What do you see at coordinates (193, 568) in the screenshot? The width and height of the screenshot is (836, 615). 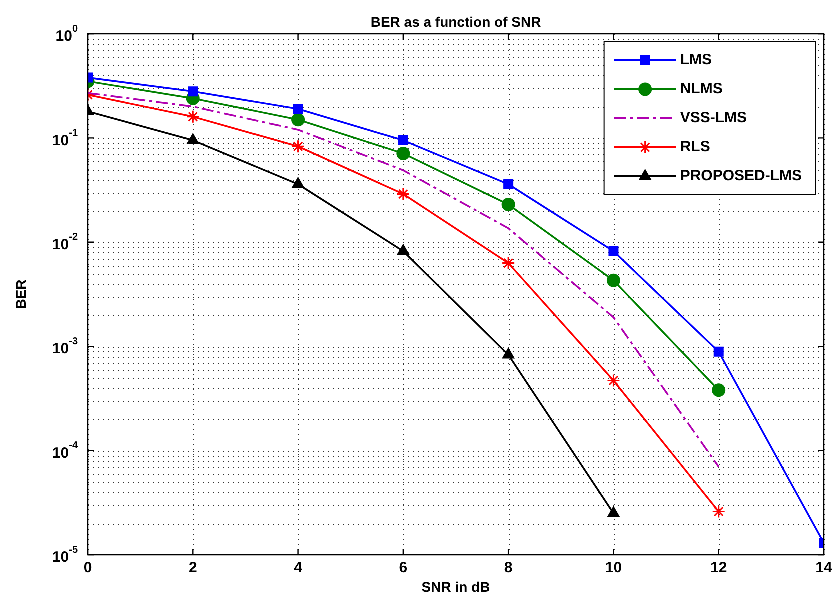 I see `x-tick-label: 2` at bounding box center [193, 568].